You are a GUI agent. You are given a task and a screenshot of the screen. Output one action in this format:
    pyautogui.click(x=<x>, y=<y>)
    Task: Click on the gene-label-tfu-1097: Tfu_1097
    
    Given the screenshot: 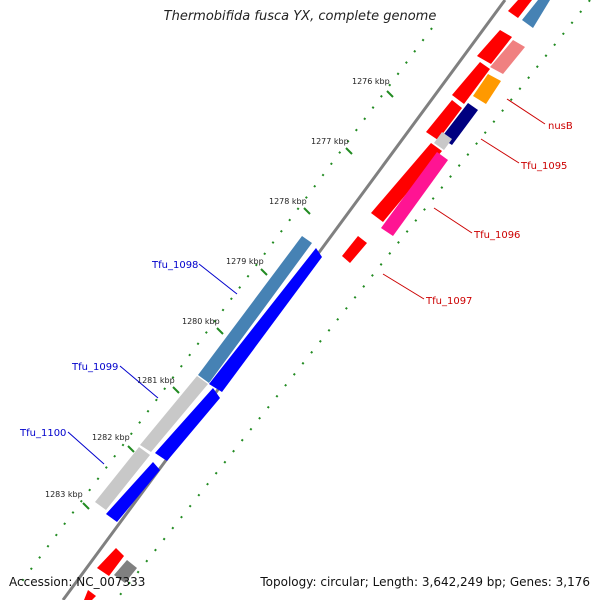 What is the action you would take?
    pyautogui.click(x=448, y=301)
    